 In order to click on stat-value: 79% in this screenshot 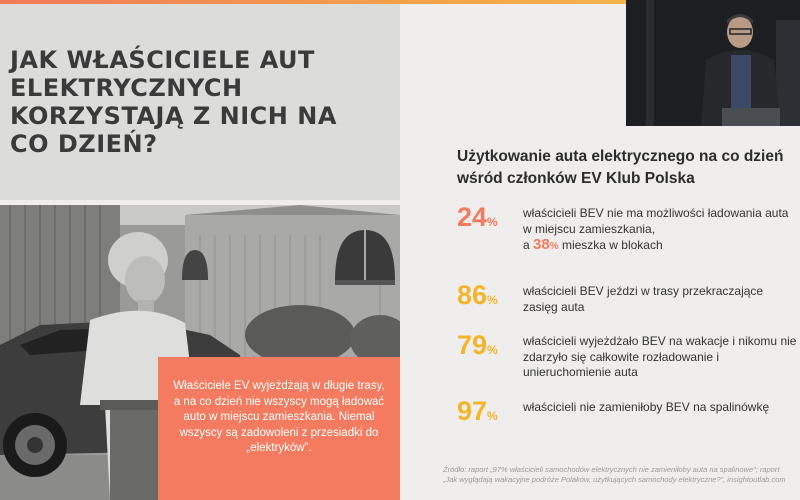, I will do `click(477, 345)`.